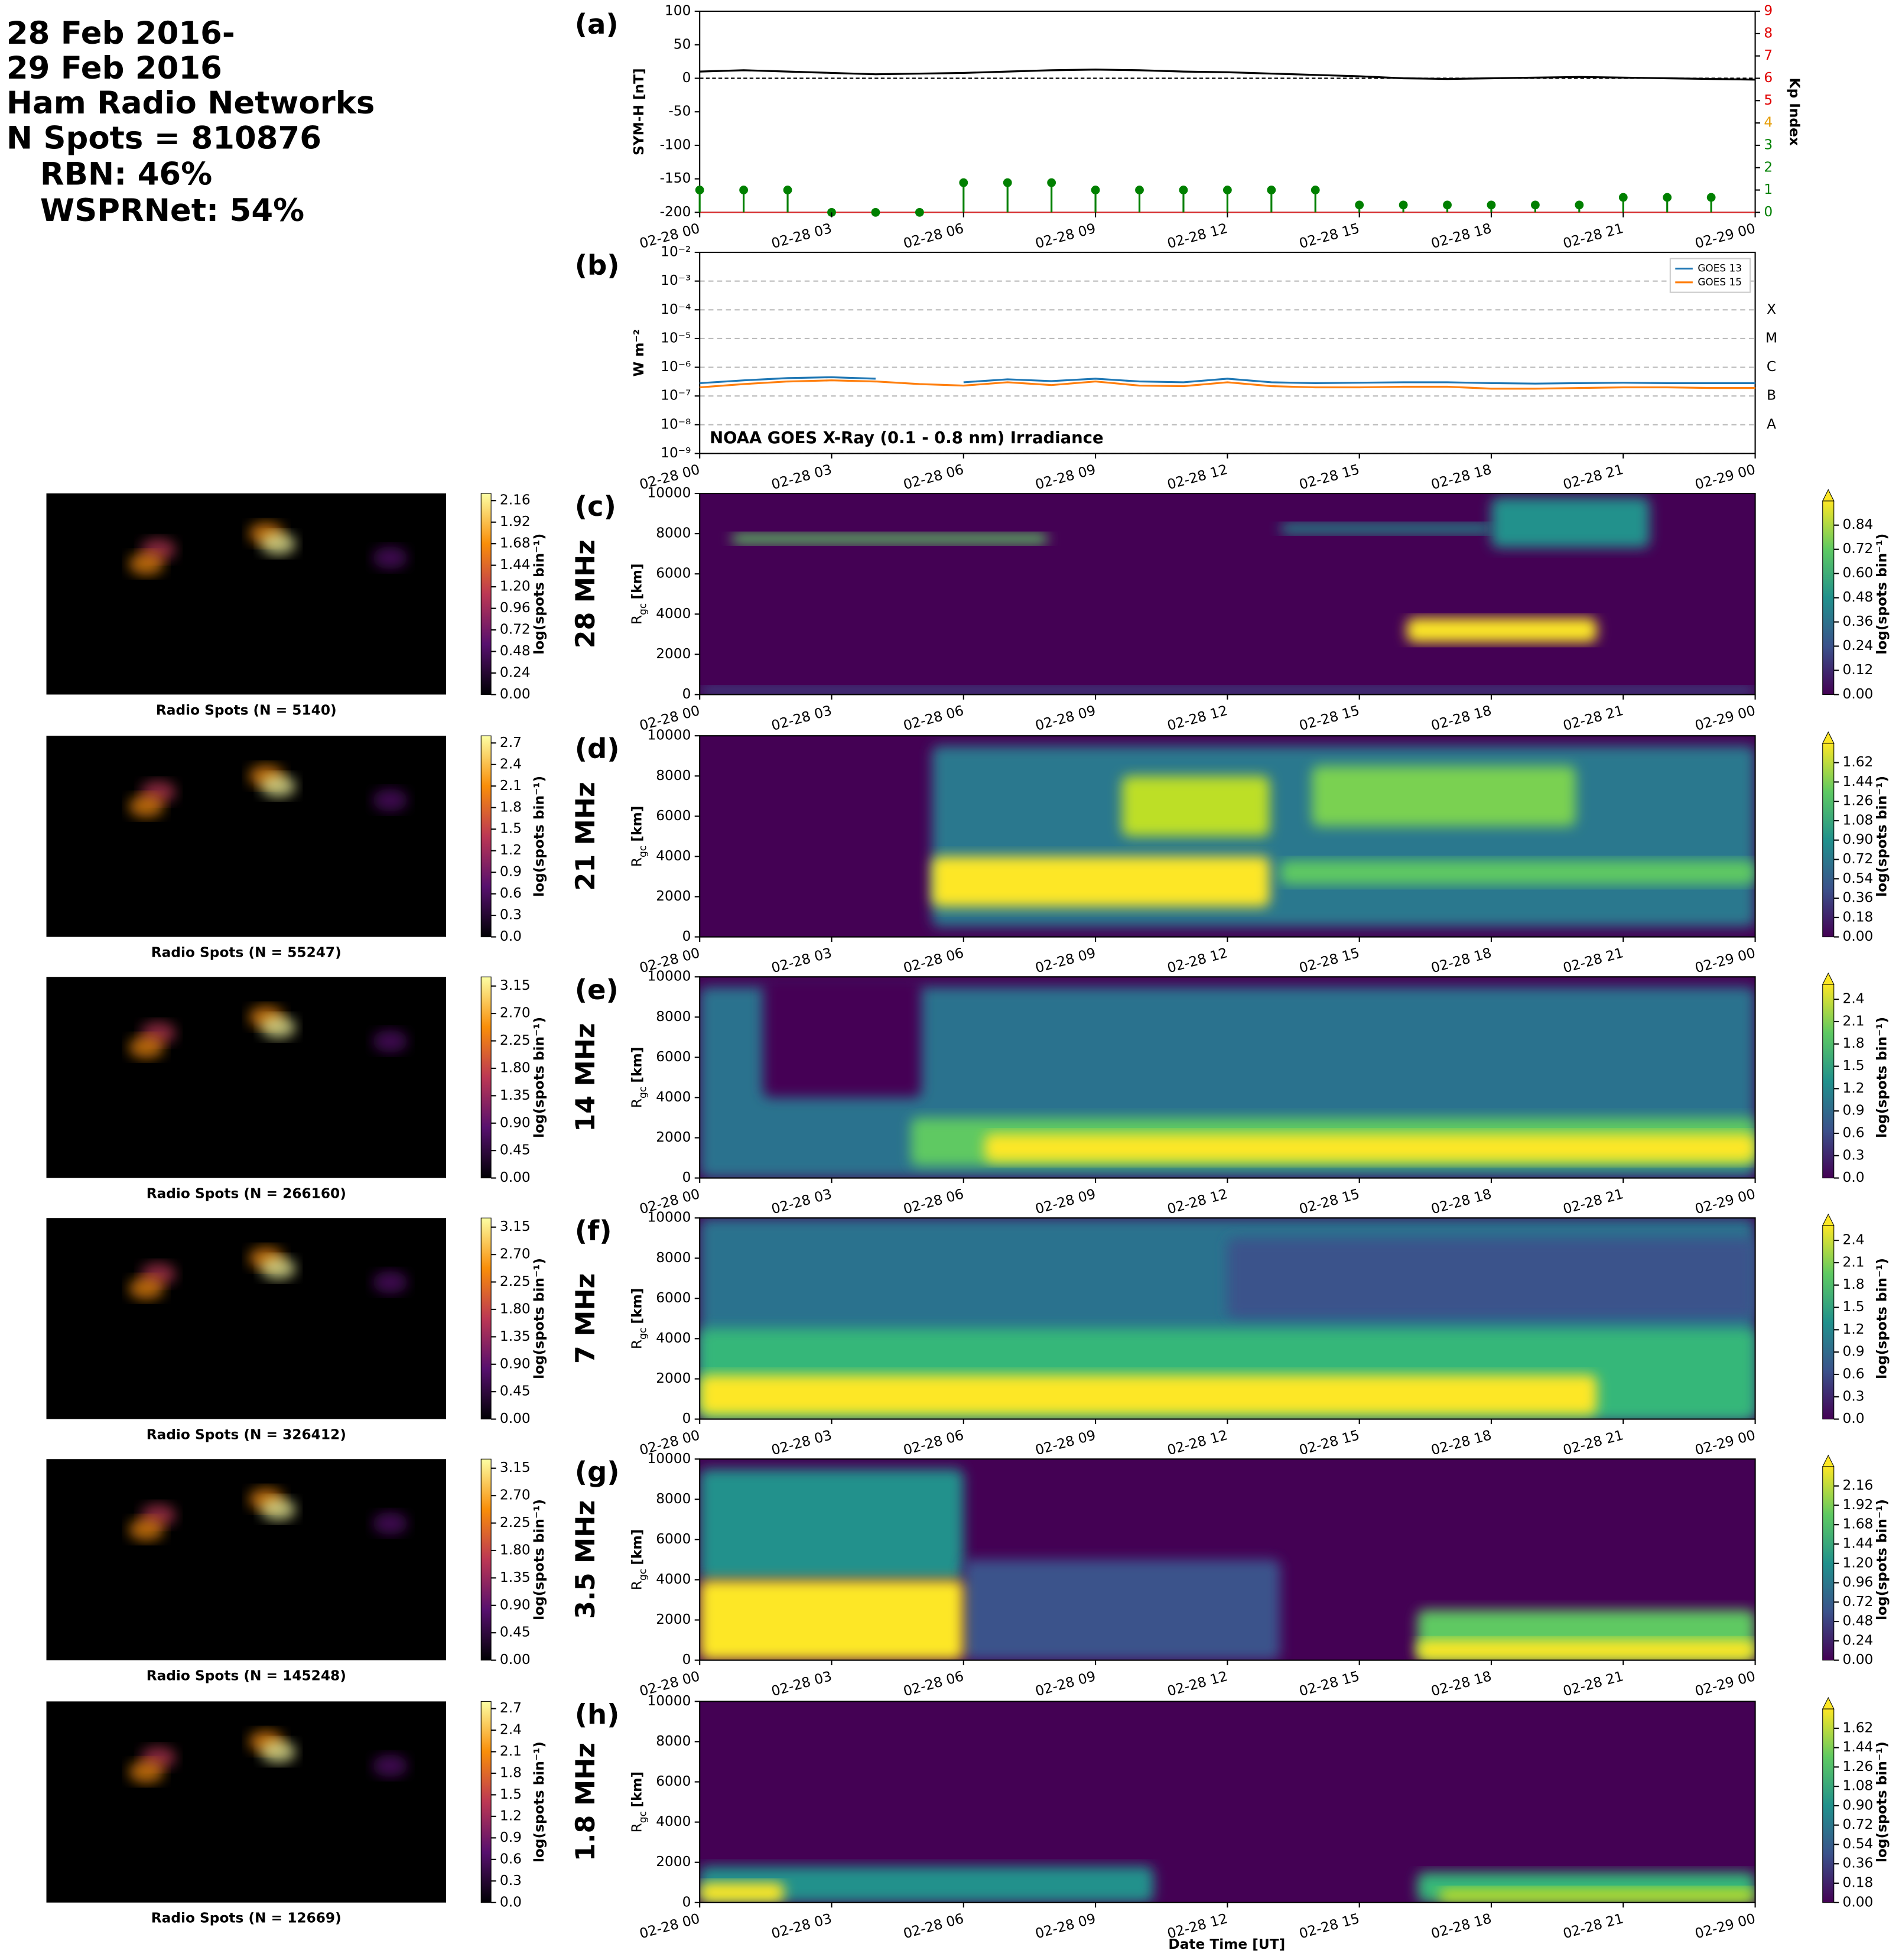 The height and width of the screenshot is (1960, 1899). Describe the element at coordinates (597, 1472) in the screenshot. I see `panel-label: (g)` at that location.